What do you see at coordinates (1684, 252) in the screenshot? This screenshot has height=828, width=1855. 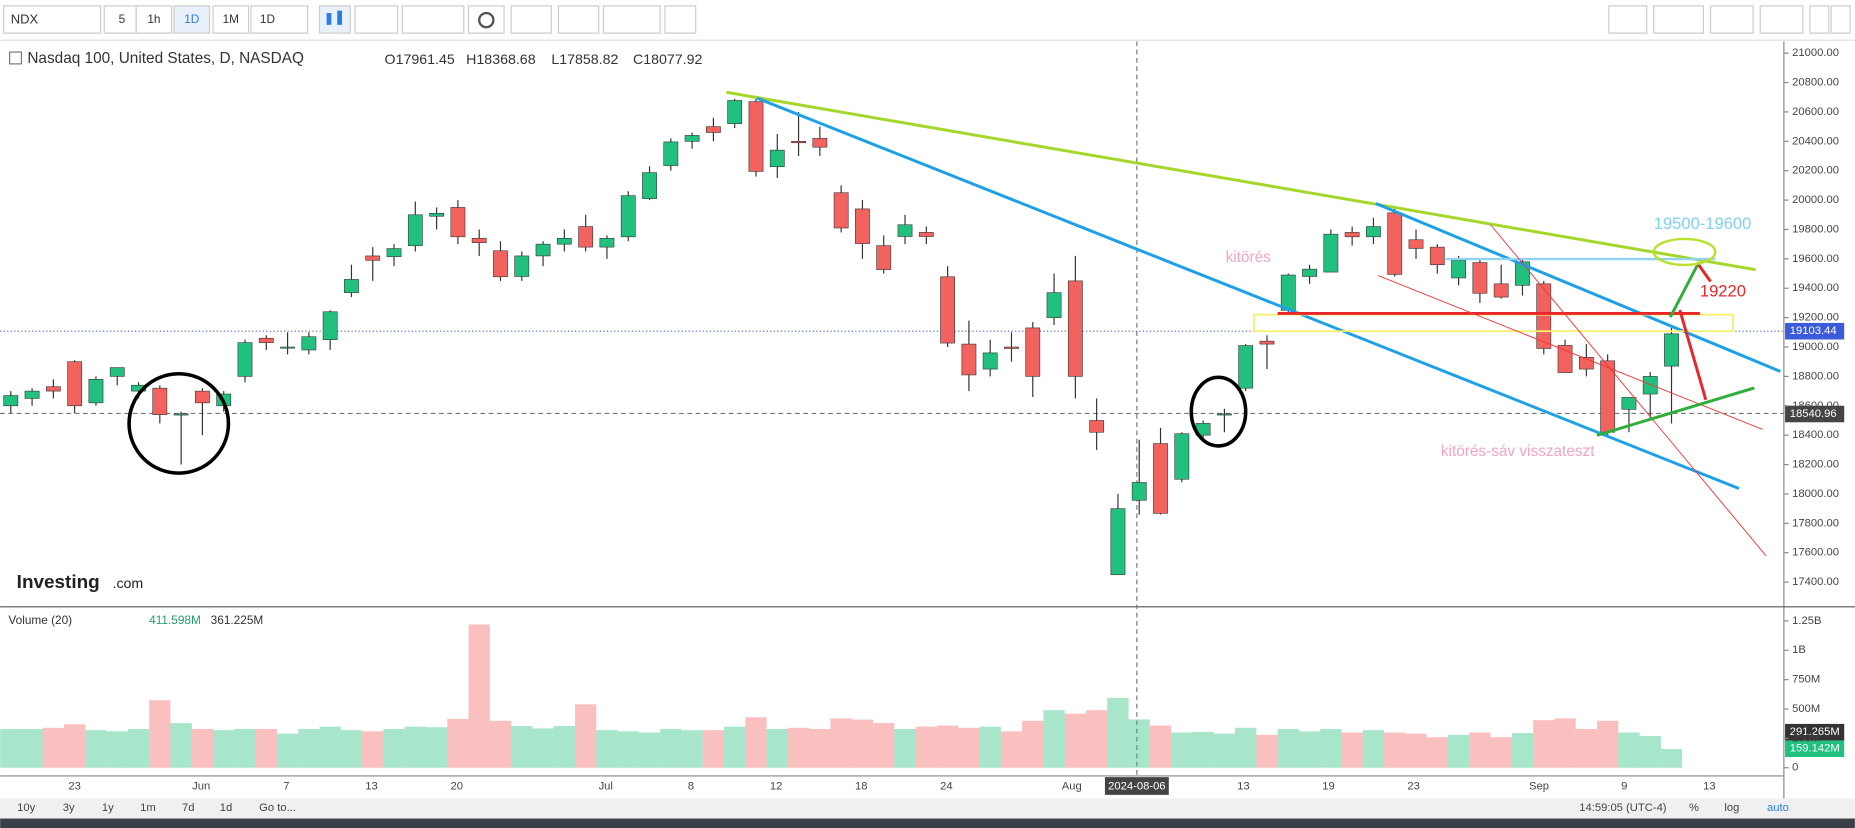 I see `target-ellipse` at bounding box center [1684, 252].